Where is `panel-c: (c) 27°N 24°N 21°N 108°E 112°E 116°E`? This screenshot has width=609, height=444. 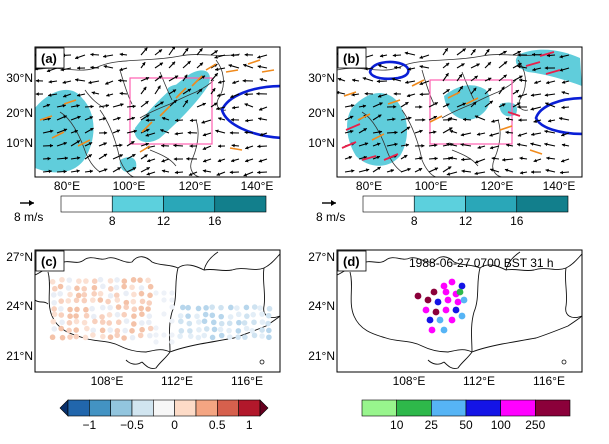
panel-c: (c) 27°N 24°N 21°N 108°E 112°E 116°E is located at coordinates (143, 318).